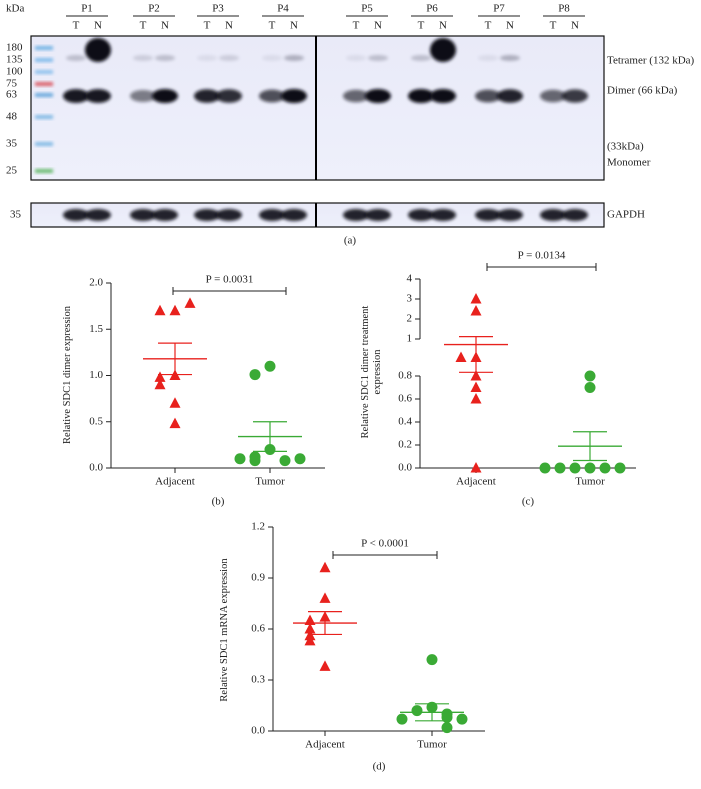 The image size is (701, 789). What do you see at coordinates (625, 147) in the screenshot?
I see `band-label: (33kDa)` at bounding box center [625, 147].